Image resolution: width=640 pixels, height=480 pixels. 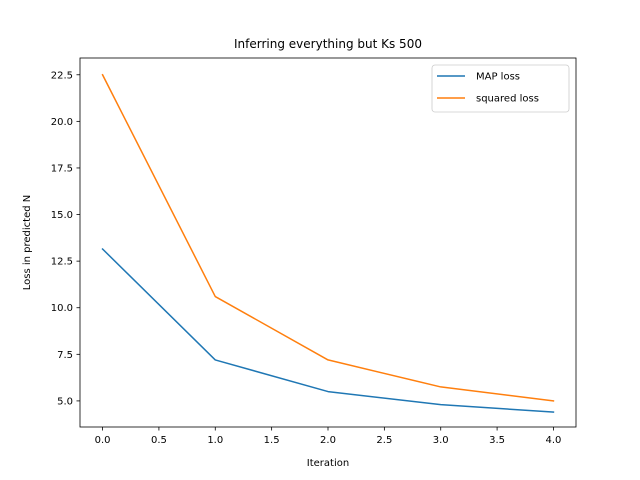 I want to click on y-tick-label: 17.5, so click(x=62, y=168).